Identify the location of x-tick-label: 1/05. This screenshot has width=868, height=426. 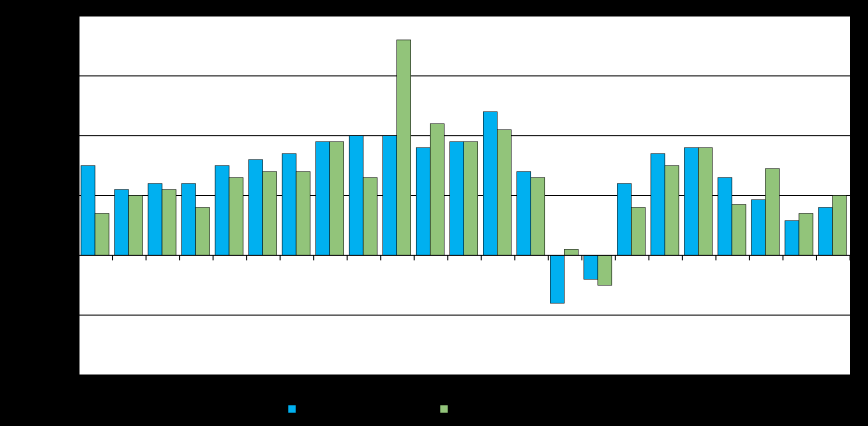
(297, 390).